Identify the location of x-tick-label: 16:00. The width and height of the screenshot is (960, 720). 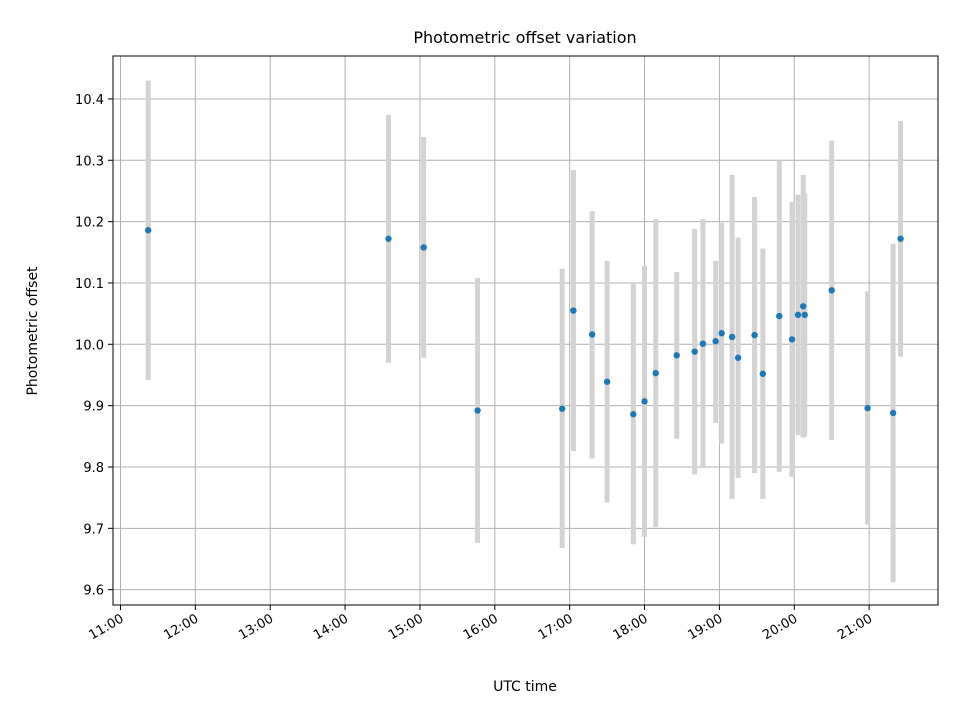
(481, 627).